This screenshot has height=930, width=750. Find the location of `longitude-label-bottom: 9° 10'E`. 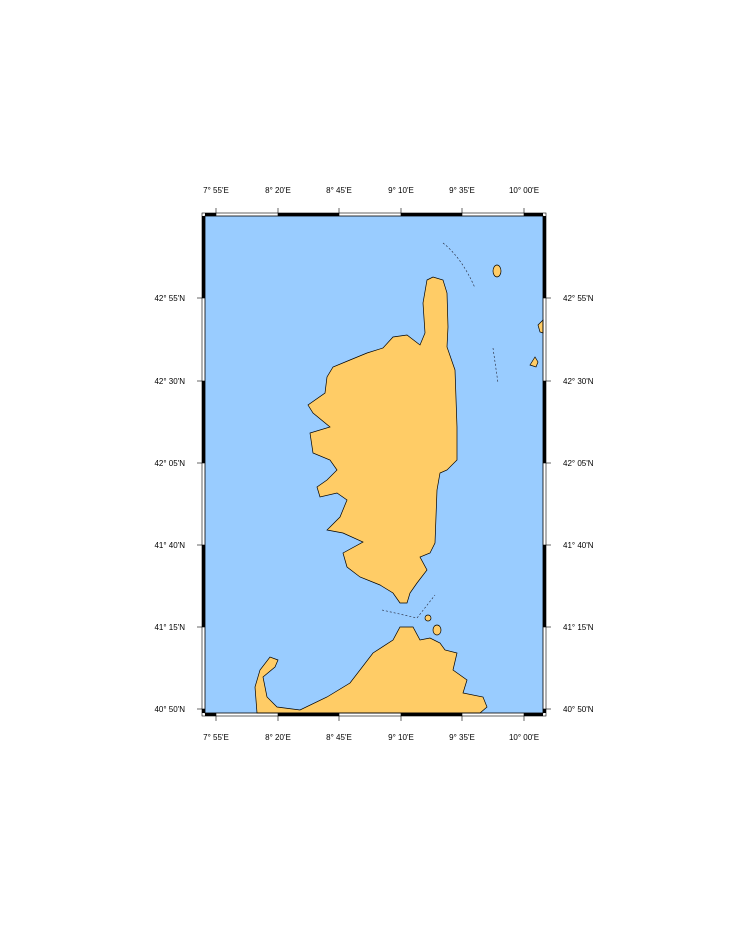

longitude-label-bottom: 9° 10'E is located at coordinates (401, 737).